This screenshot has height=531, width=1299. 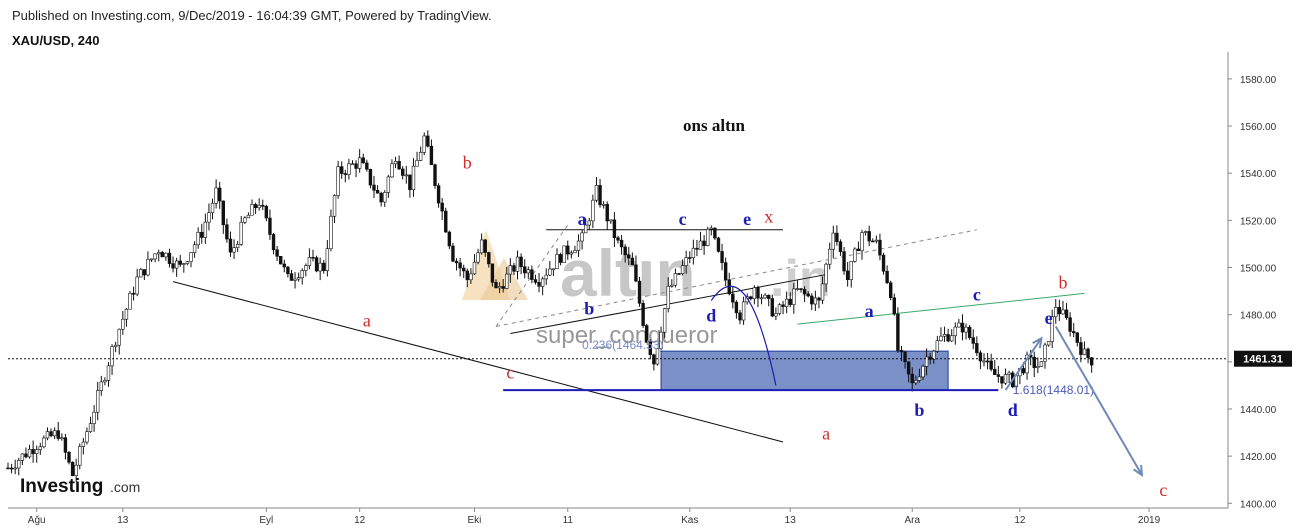 I want to click on y-tick-label: 1420.00, so click(x=1258, y=457).